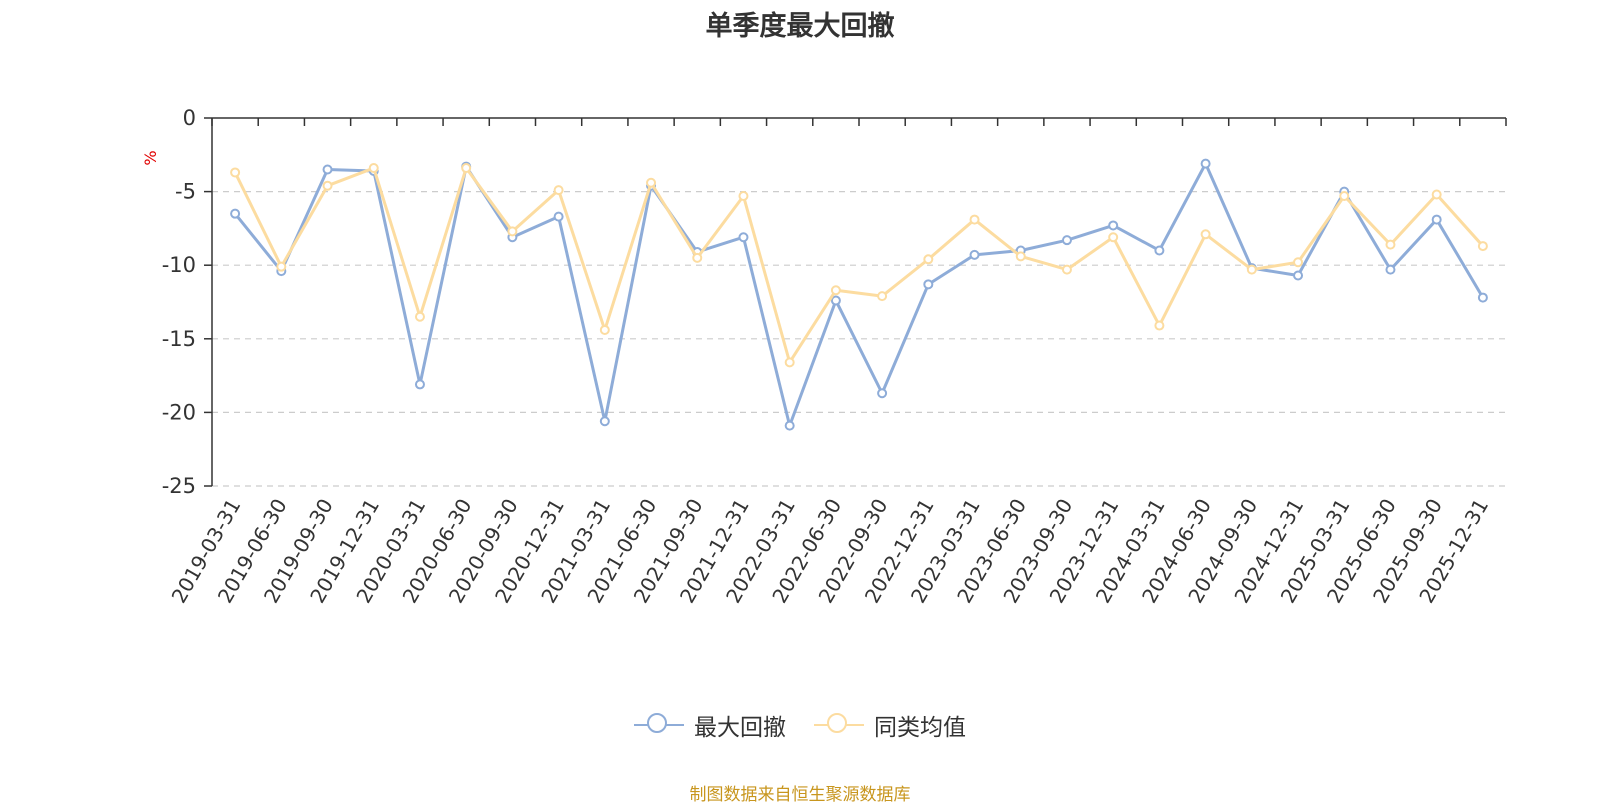  What do you see at coordinates (800, 795) in the screenshot?
I see `source-note: 制图数据来自恒生聚源数据库` at bounding box center [800, 795].